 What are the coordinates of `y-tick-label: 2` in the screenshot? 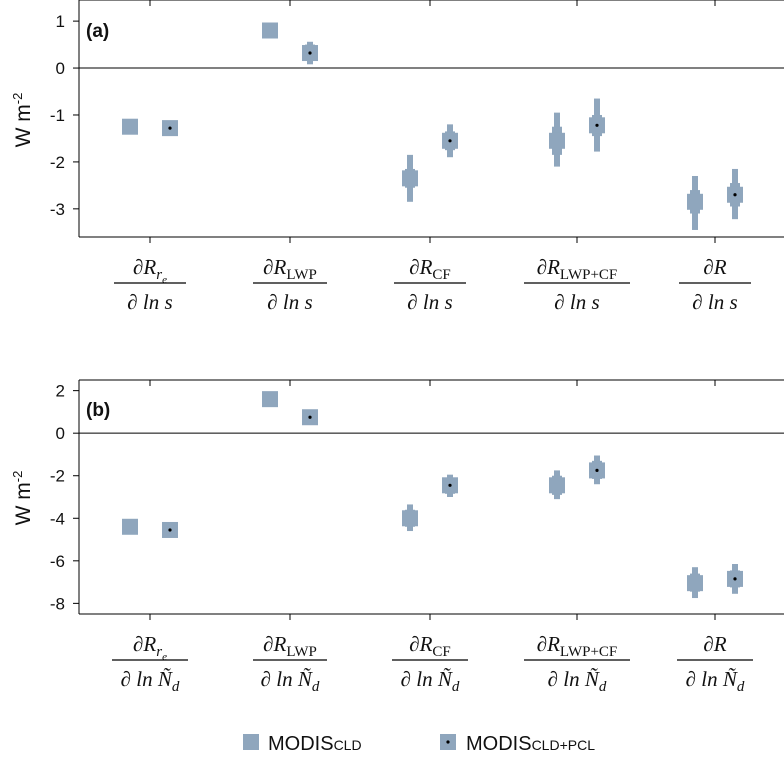 It's located at (60, 391).